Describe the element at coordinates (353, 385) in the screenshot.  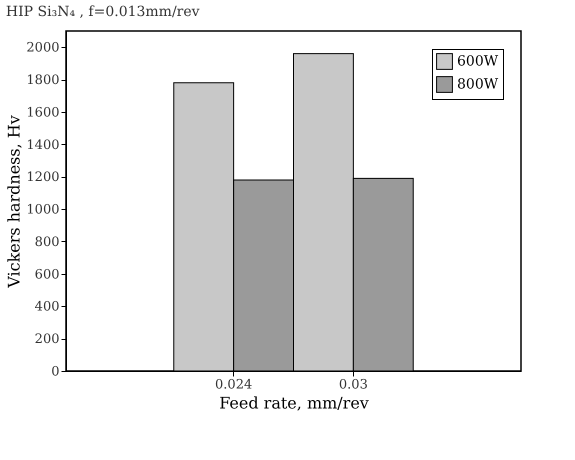
I see `x-tick-label: 0.03` at that location.